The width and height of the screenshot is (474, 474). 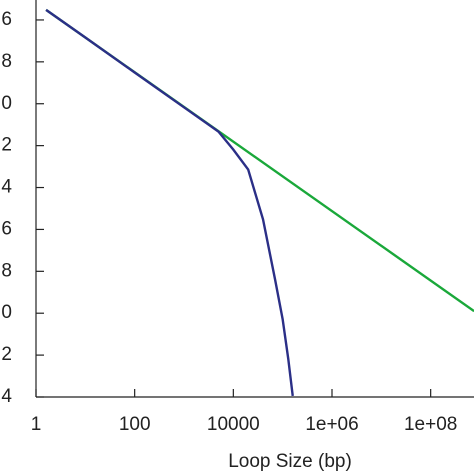 I want to click on x-tick-label: 1e+06, so click(x=331, y=424).